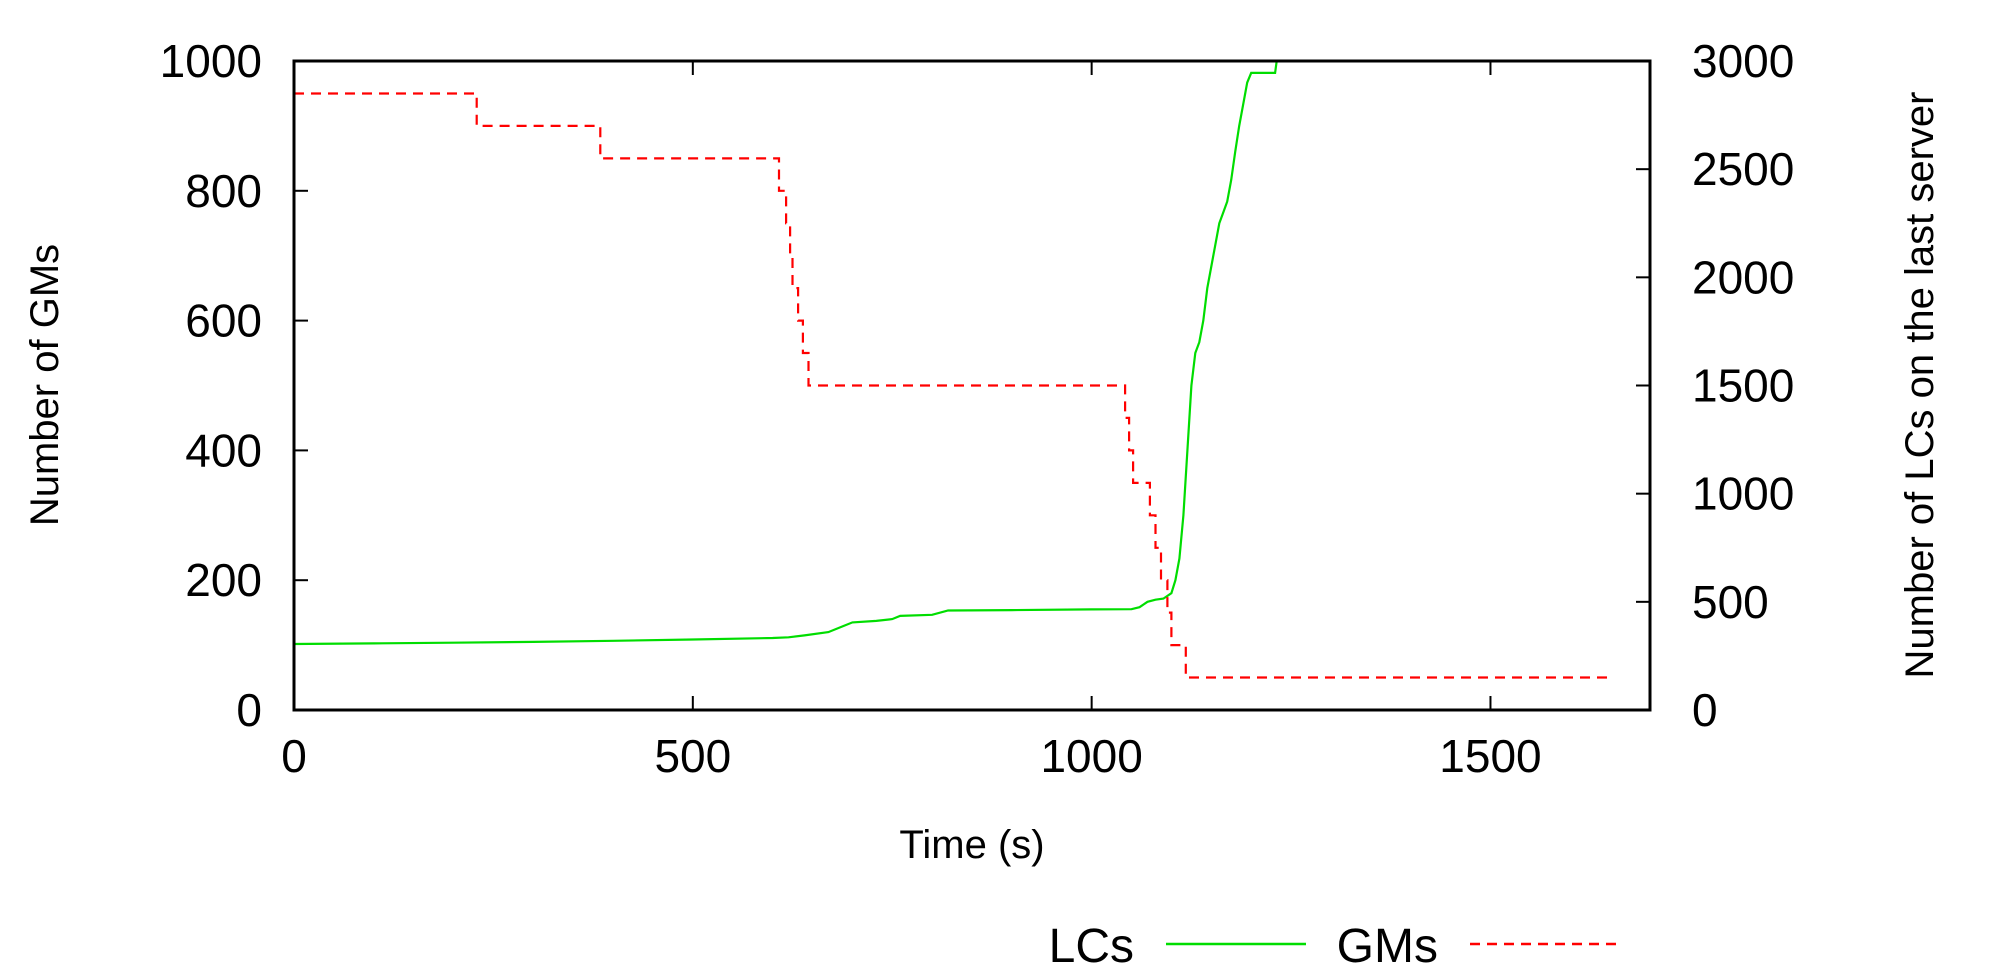 The height and width of the screenshot is (978, 2000). Describe the element at coordinates (1730, 602) in the screenshot. I see `right-y-tick-label: 500` at that location.